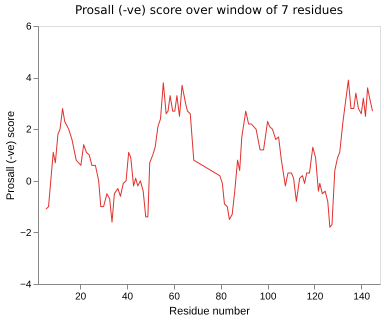  What do you see at coordinates (29, 78) in the screenshot?
I see `y-tick-label: 4` at bounding box center [29, 78].